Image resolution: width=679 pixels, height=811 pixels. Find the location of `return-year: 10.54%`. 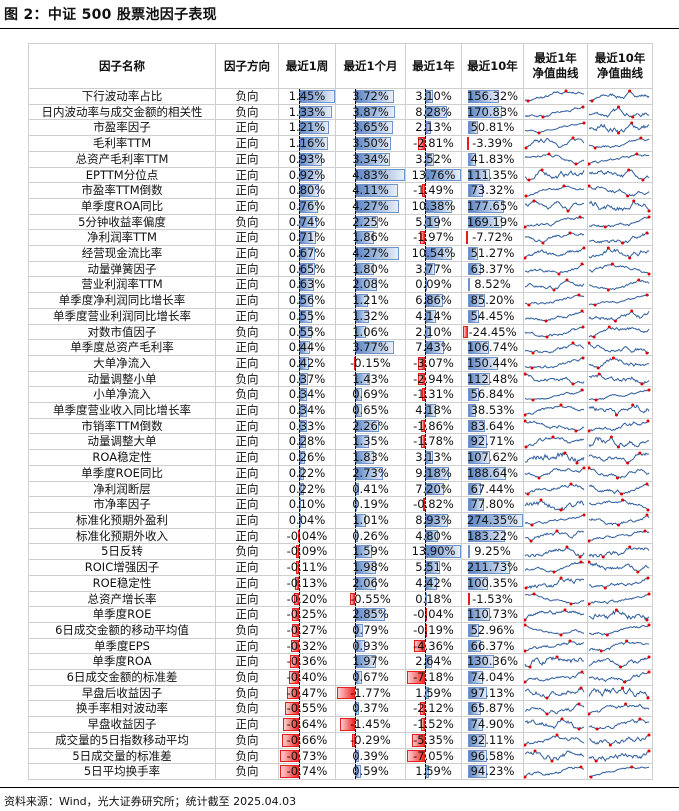

return-year: 10.54% is located at coordinates (433, 253).